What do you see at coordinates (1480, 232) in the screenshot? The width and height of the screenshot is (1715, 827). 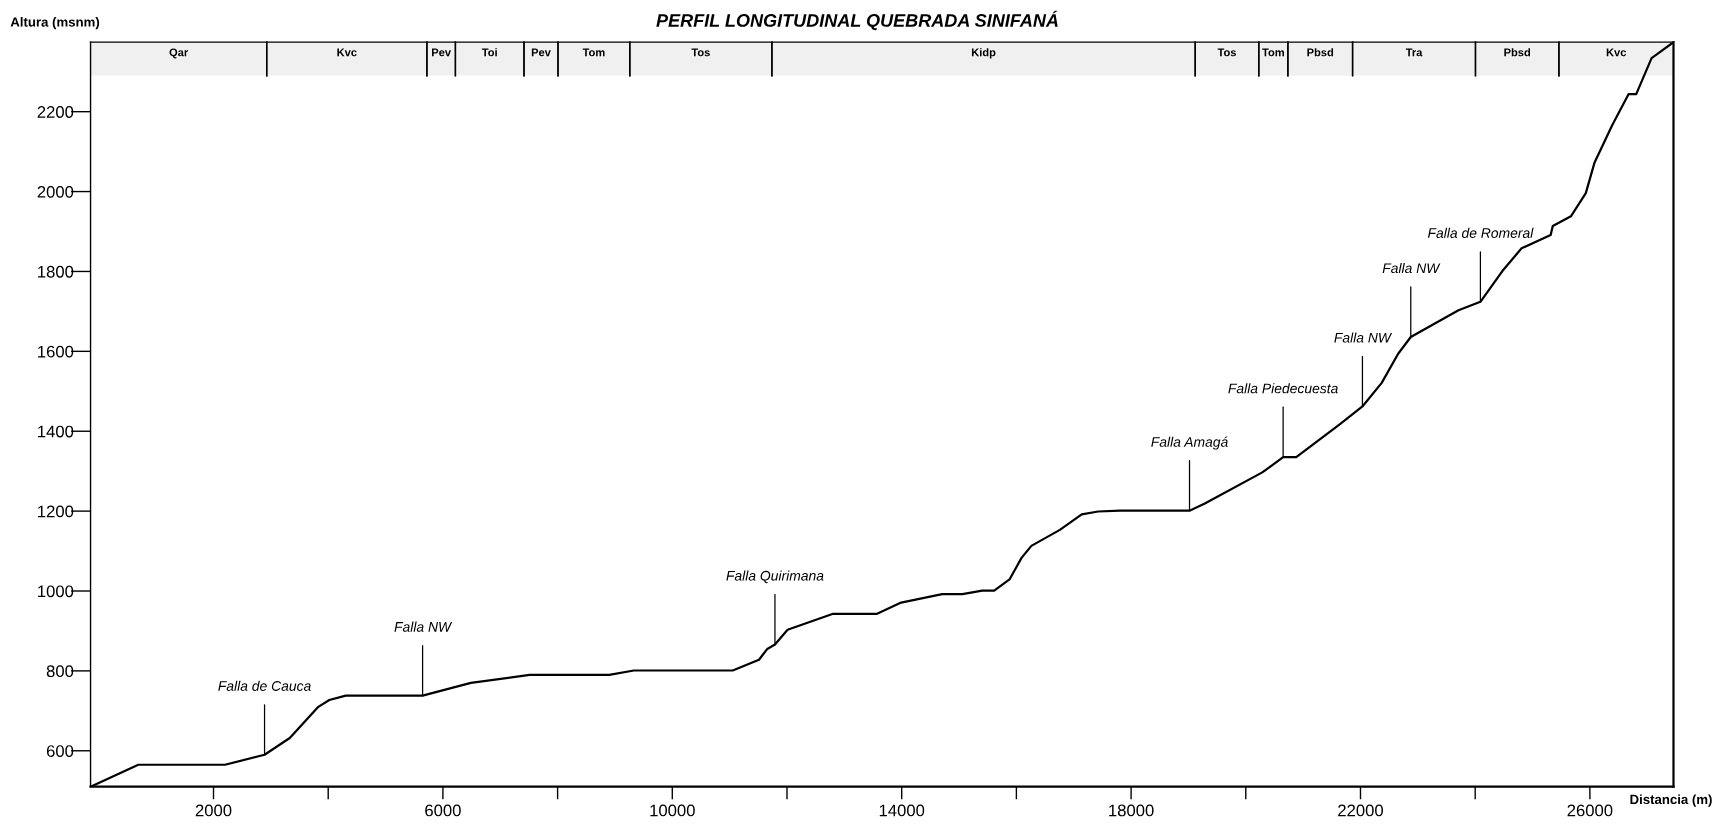 I see `annotation: Falla de Romeral` at bounding box center [1480, 232].